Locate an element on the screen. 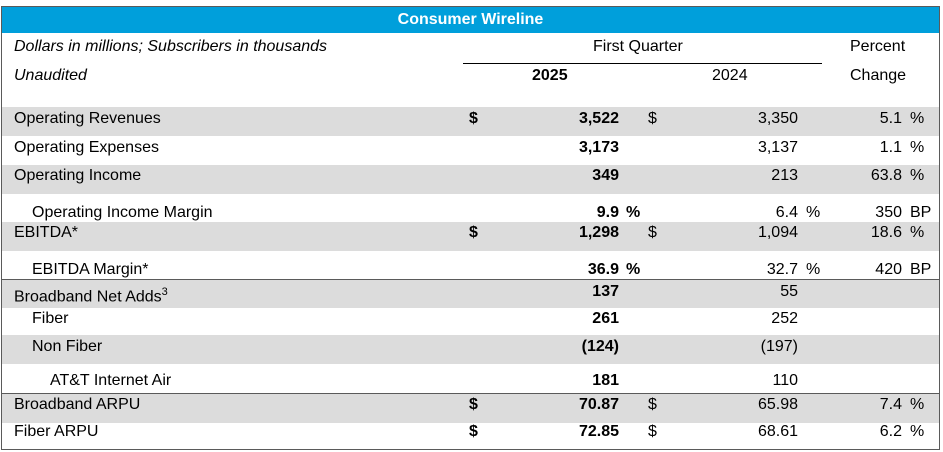 The height and width of the screenshot is (452, 943). table-row: Fiber 261 252 is located at coordinates (470, 321).